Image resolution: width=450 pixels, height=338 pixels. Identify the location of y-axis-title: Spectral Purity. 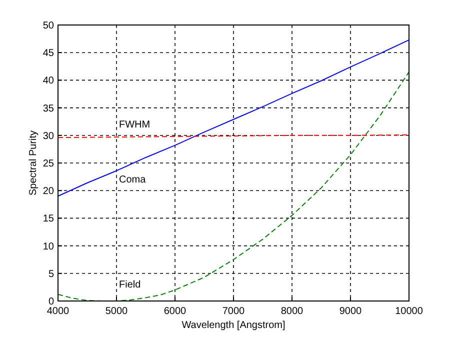
(33, 163).